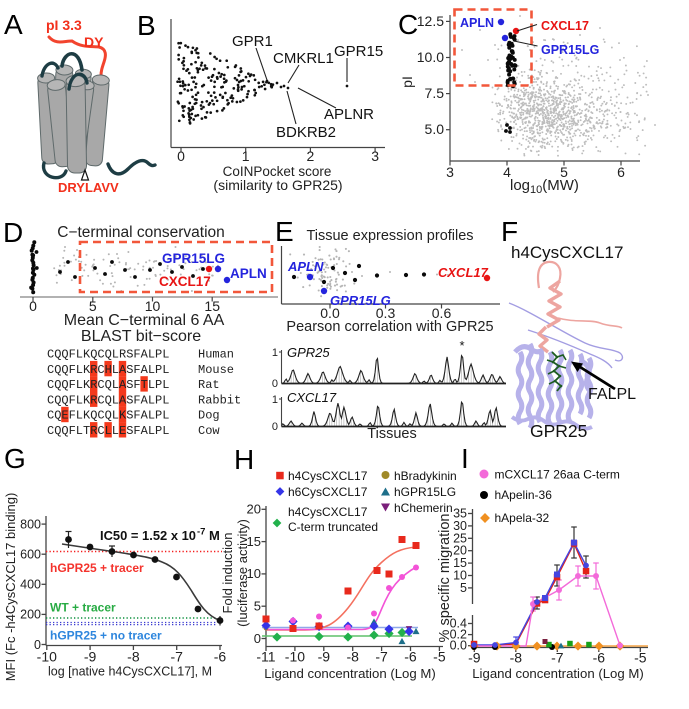  I want to click on svg-text: CQQFLKRCQLASFALPL, so click(108, 400).